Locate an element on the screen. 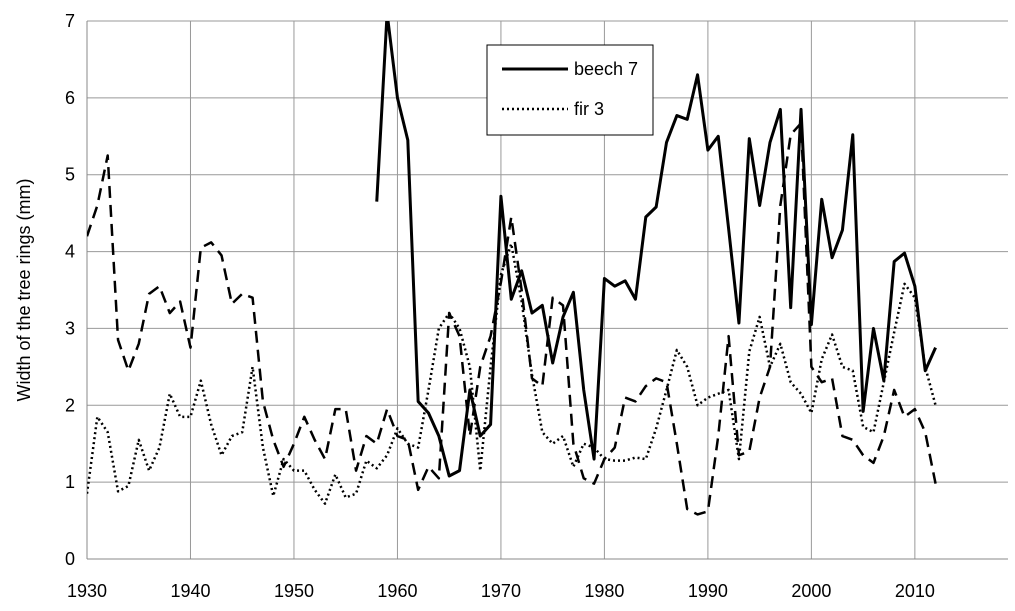 The width and height of the screenshot is (1015, 611). x-tick-label: 2000 is located at coordinates (811, 591).